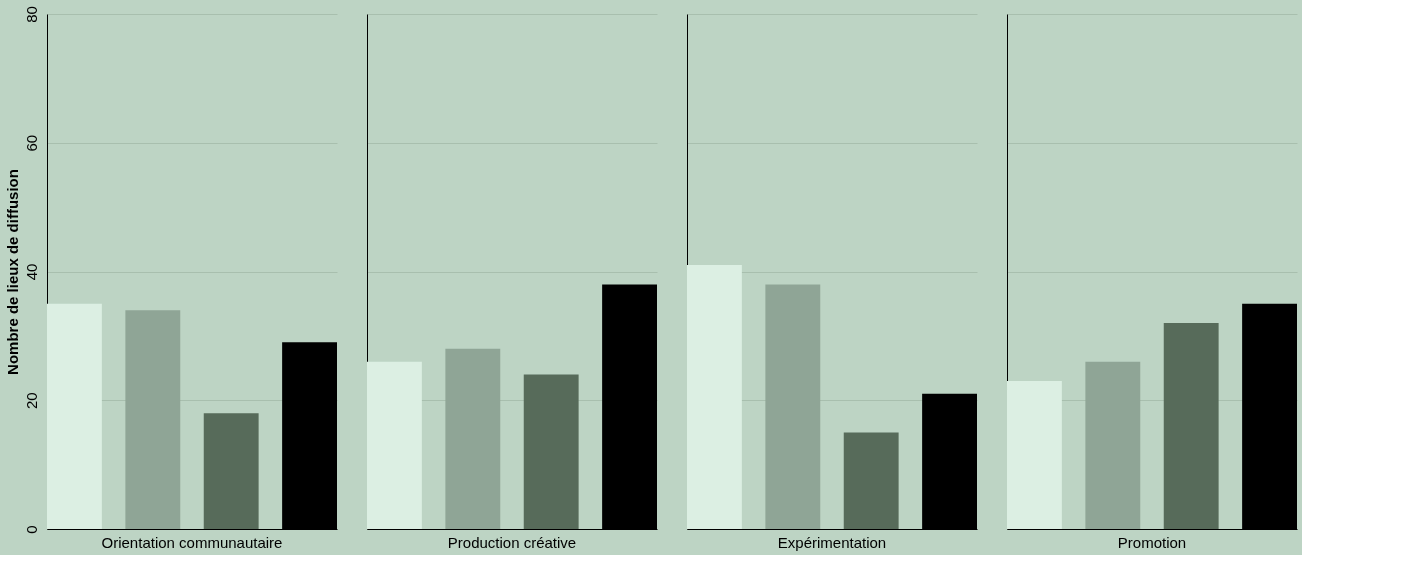  Describe the element at coordinates (832, 542) in the screenshot. I see `x-tick-label: Expérimentation` at that location.